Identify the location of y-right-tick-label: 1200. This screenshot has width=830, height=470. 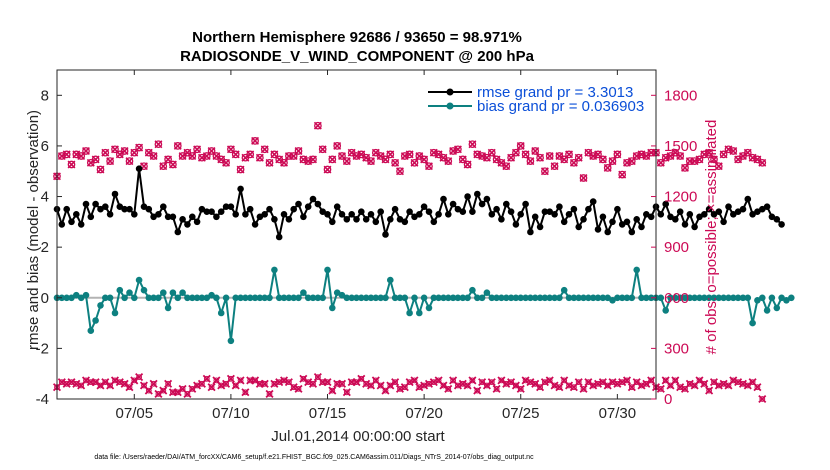
(680, 197).